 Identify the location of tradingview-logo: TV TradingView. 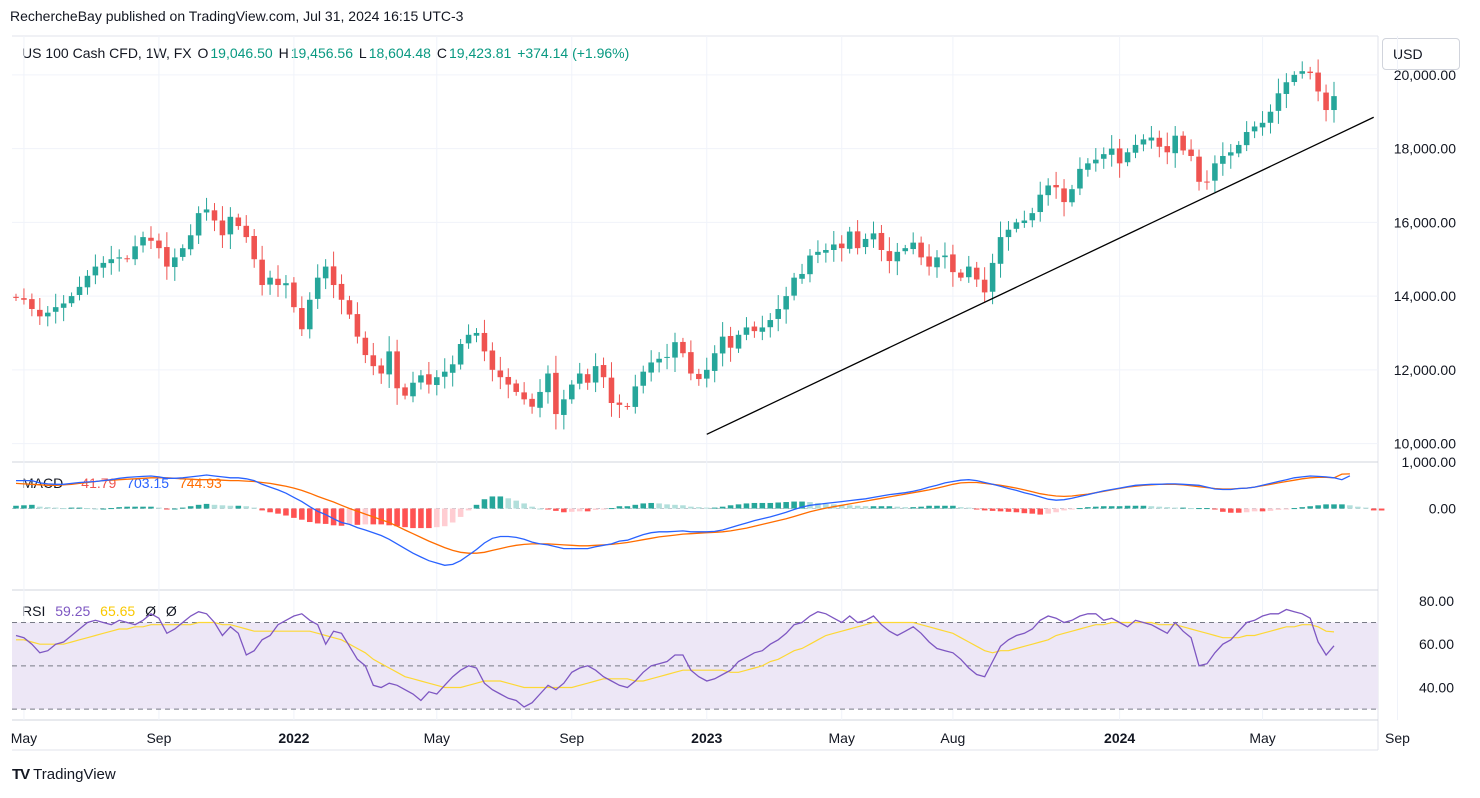
(64, 774).